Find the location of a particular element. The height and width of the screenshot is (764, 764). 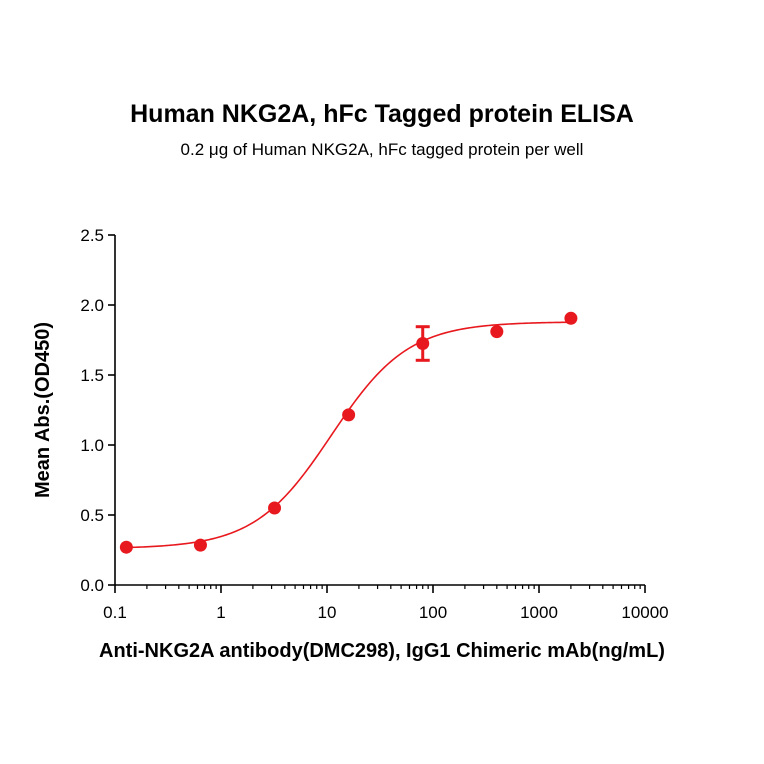

chart-title: Human NKG2A, hFc Tagged protein ELISA is located at coordinates (382, 114).